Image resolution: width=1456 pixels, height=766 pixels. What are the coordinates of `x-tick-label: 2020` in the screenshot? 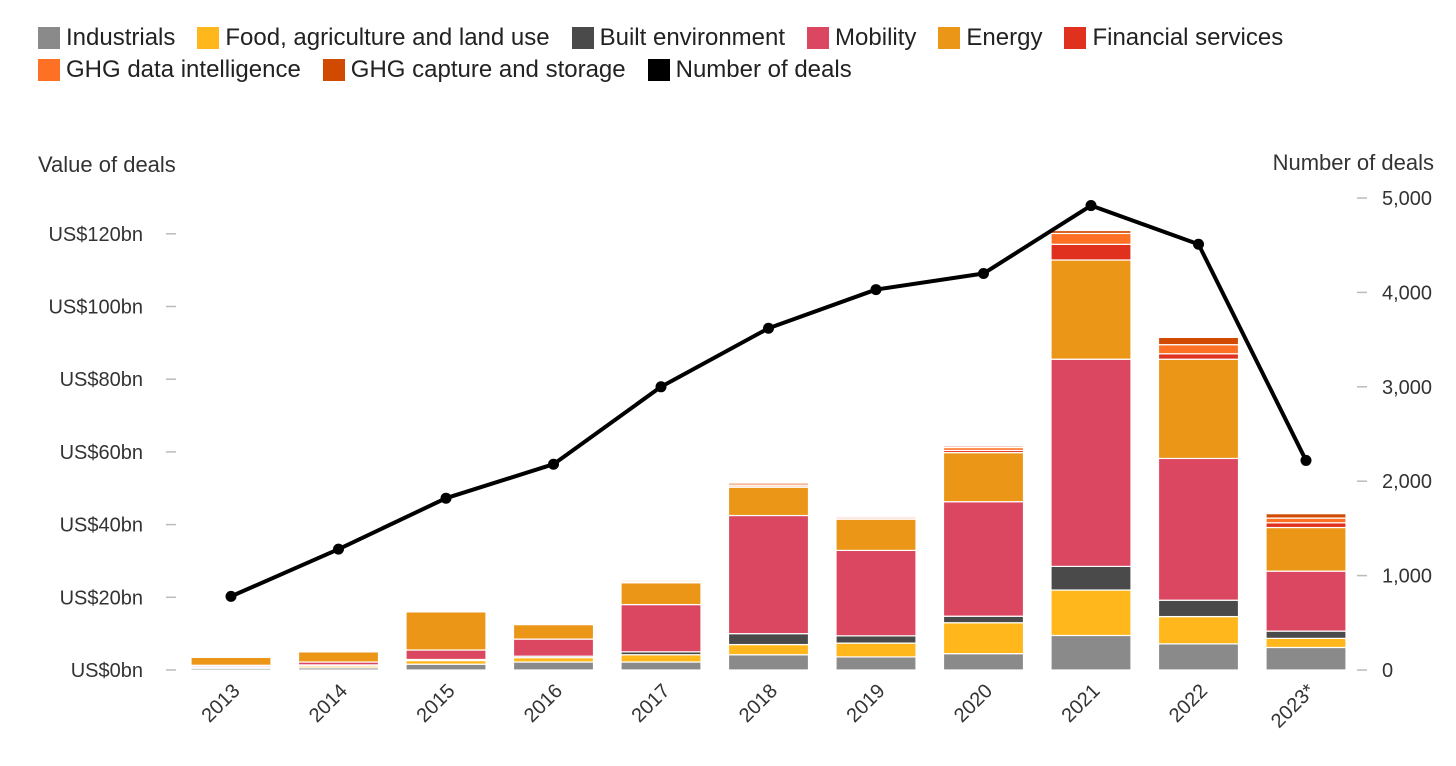 It's located at (973, 703).